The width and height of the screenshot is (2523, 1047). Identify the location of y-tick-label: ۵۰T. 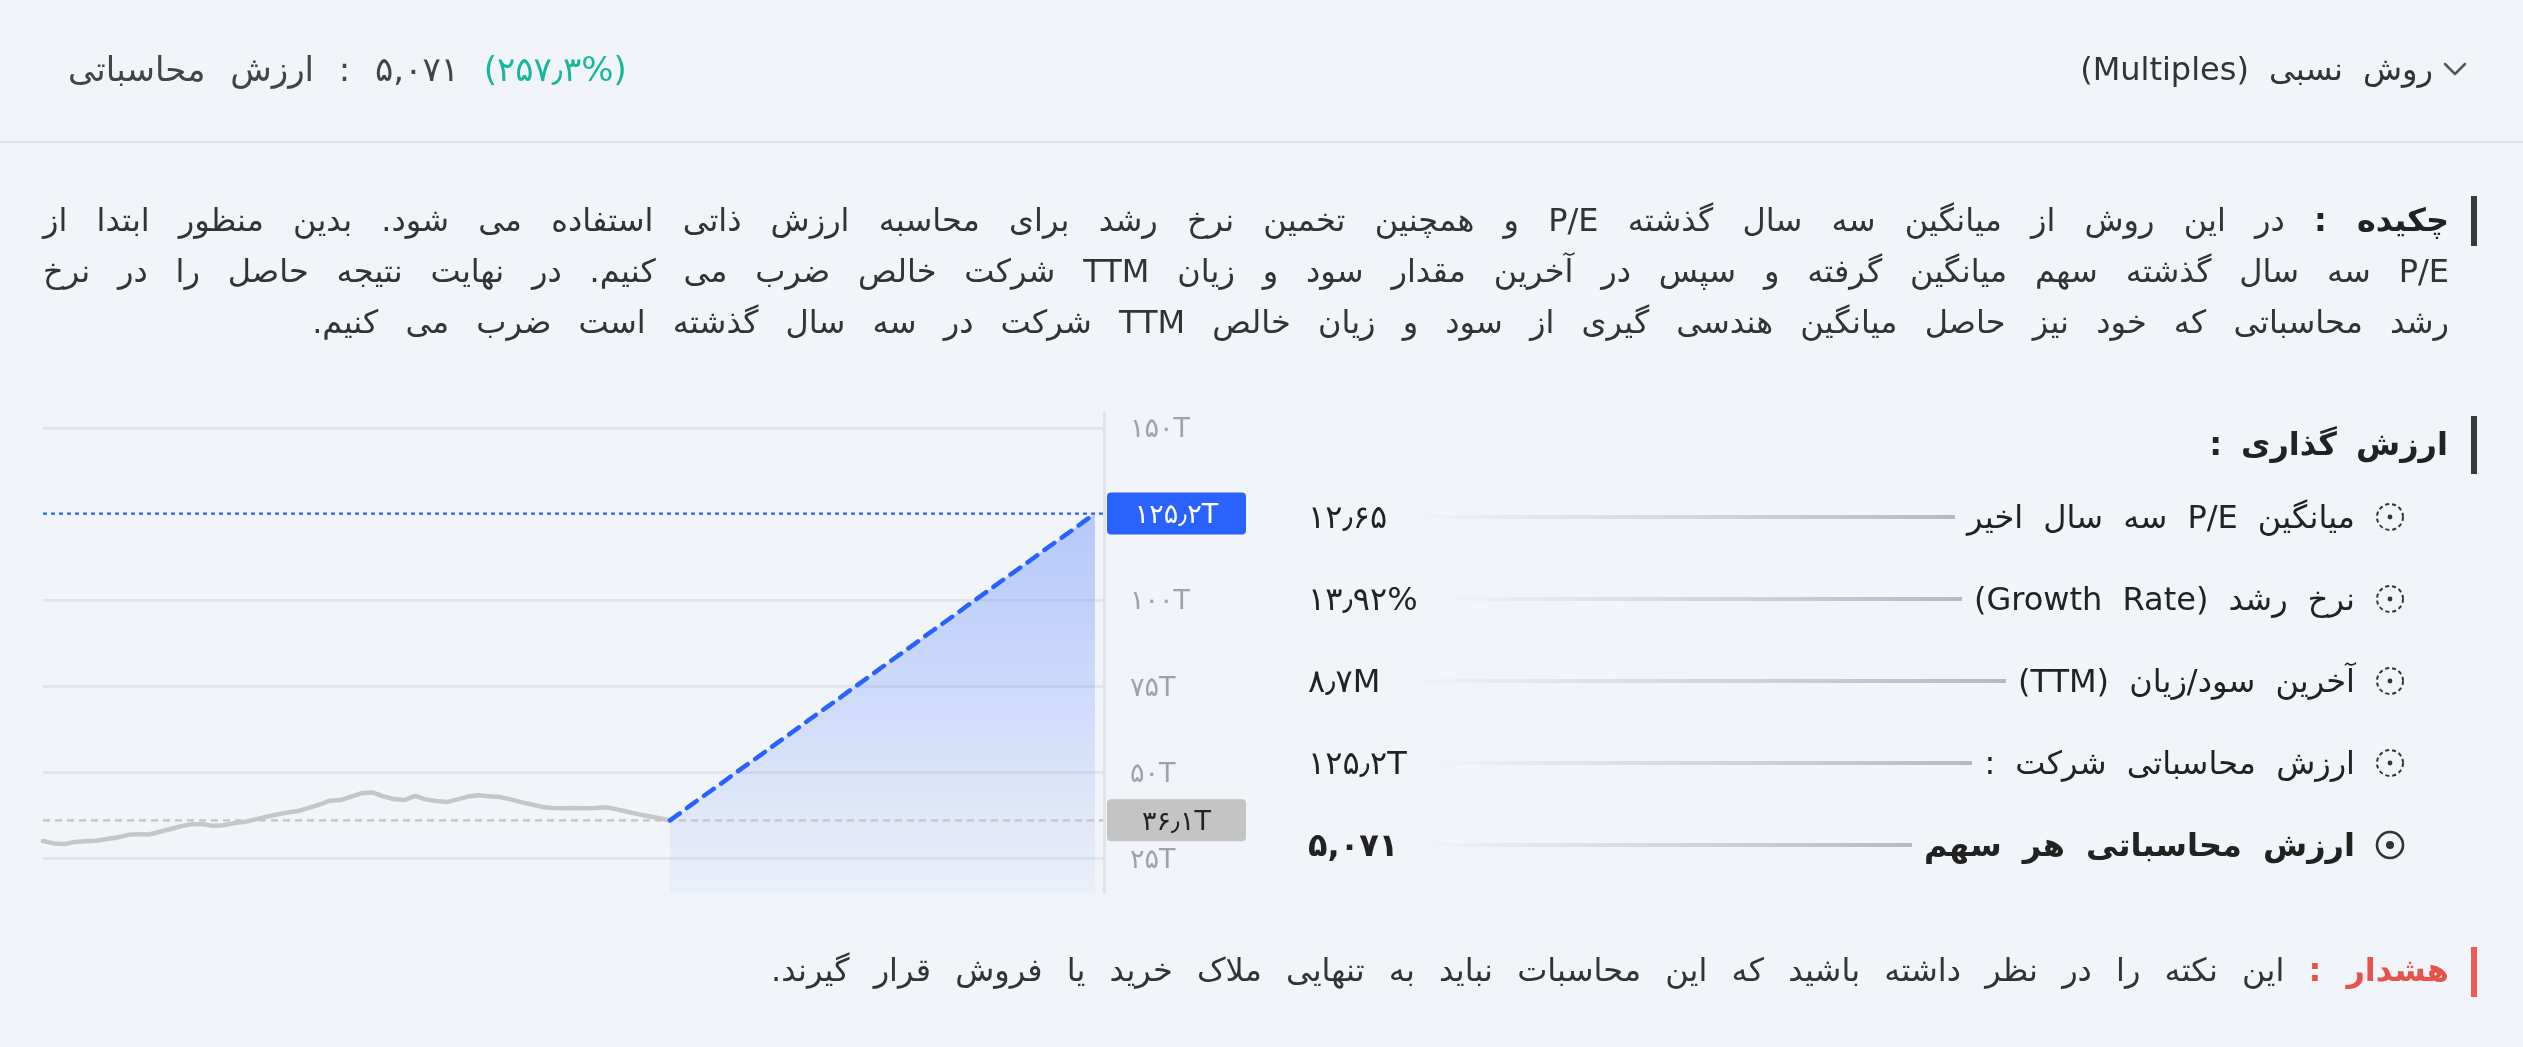
(1153, 772).